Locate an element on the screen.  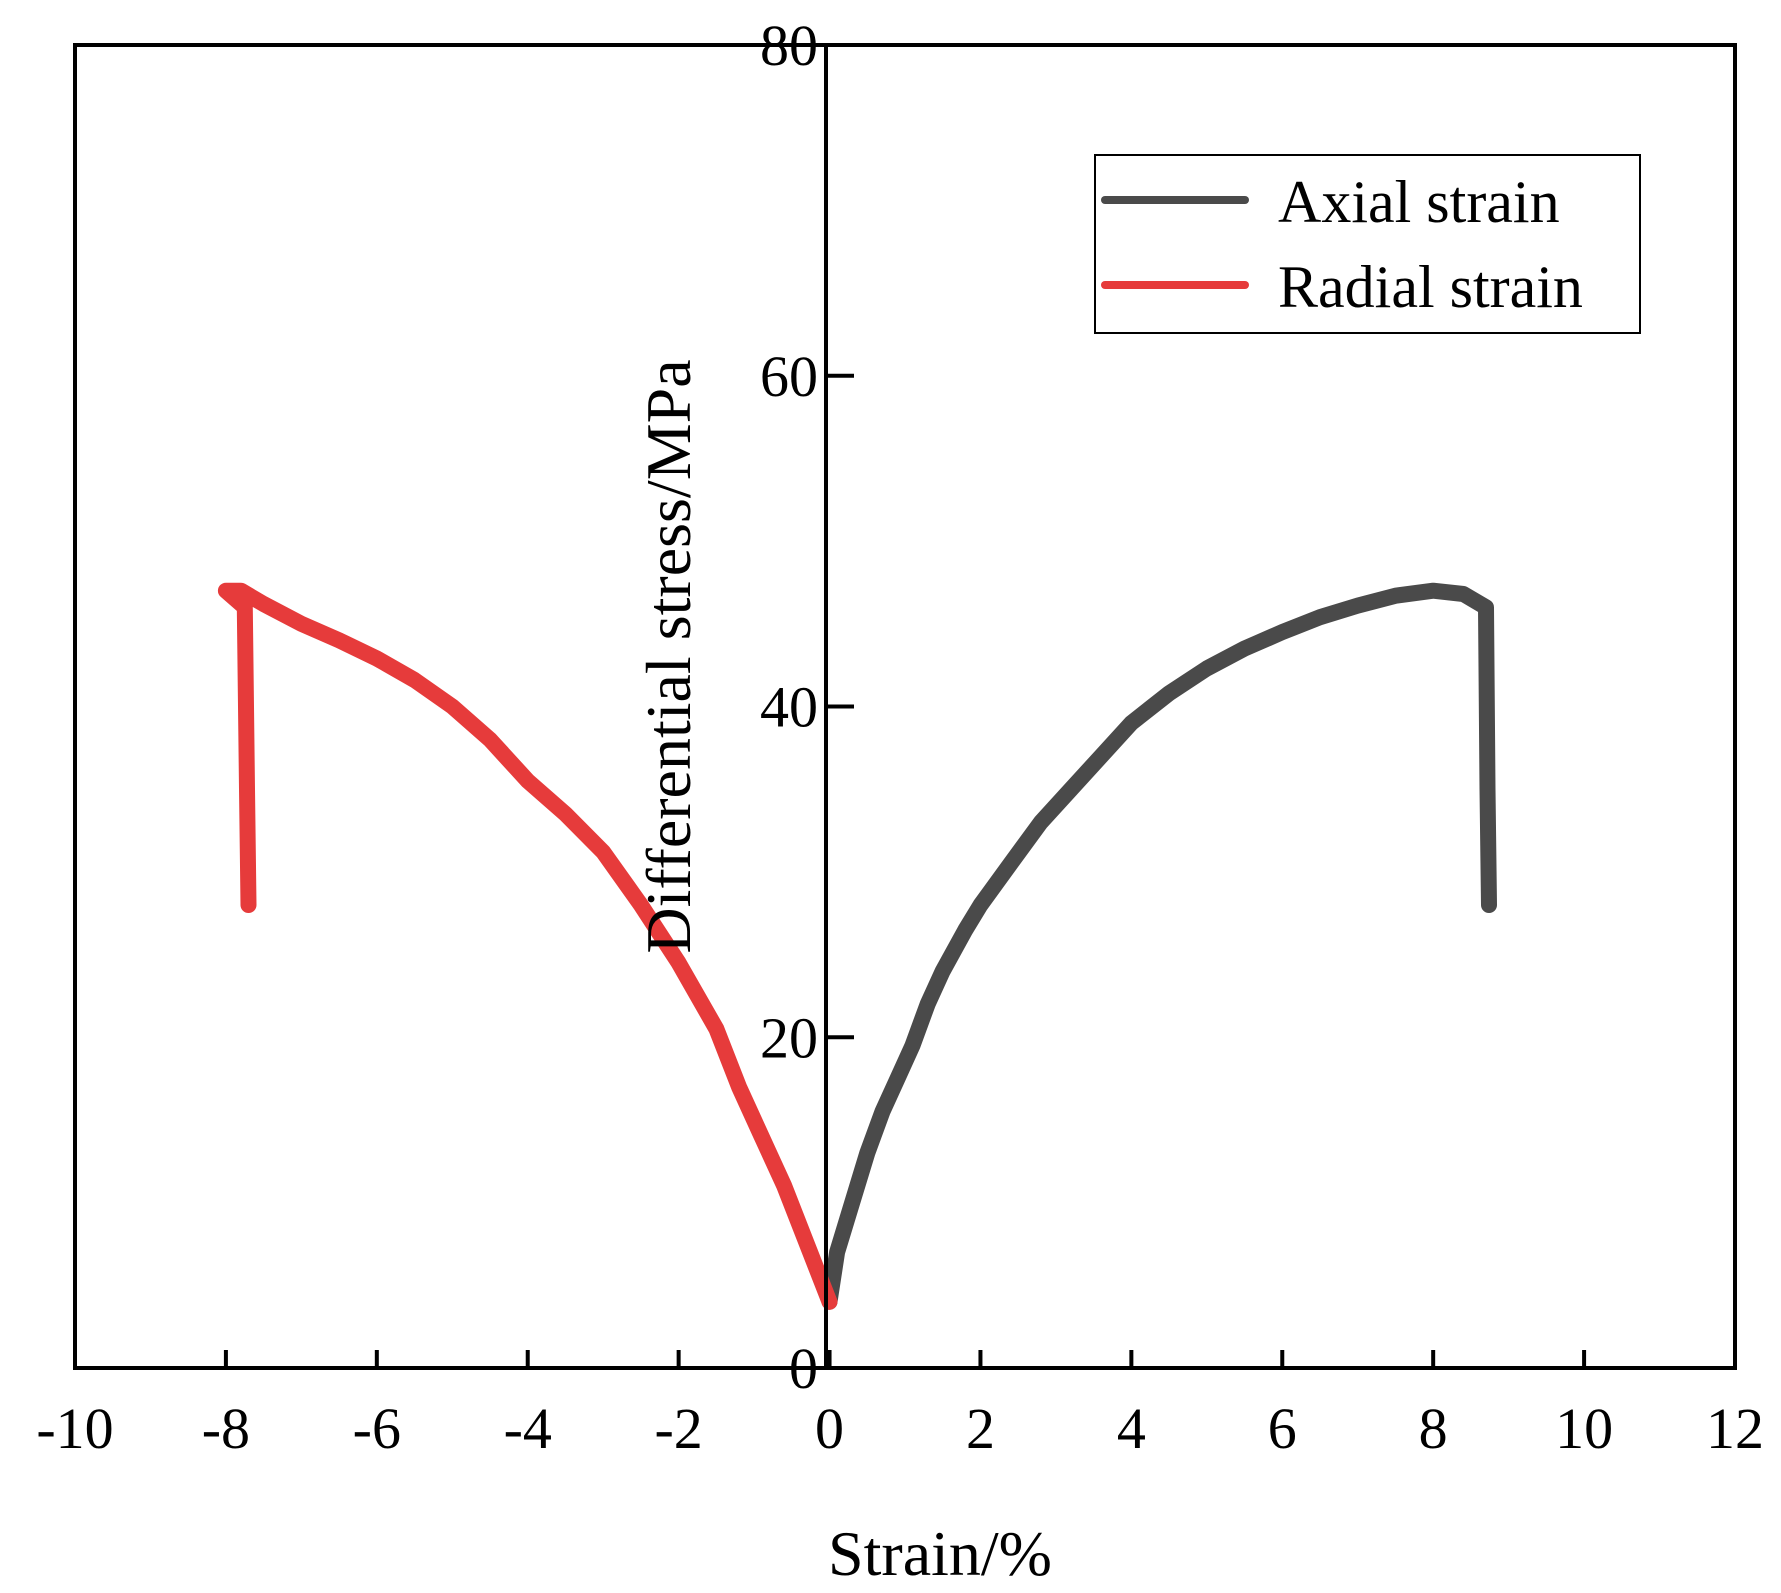
legend-box is located at coordinates (1367, 244).